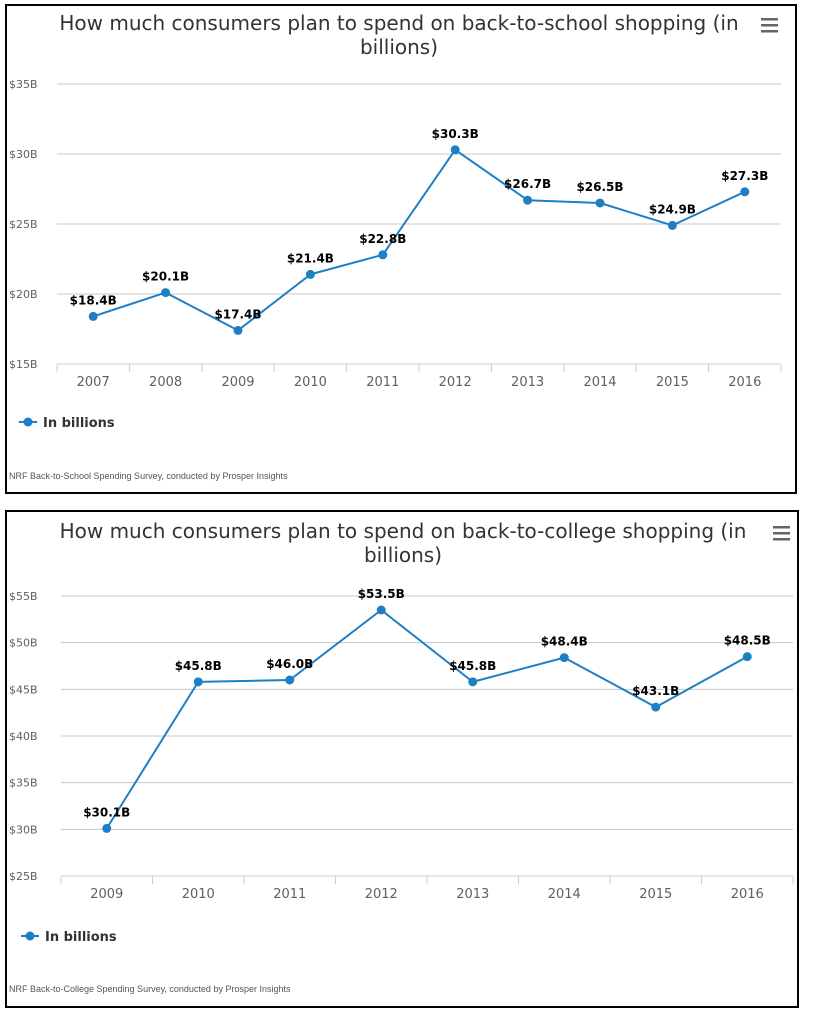  Describe the element at coordinates (23, 689) in the screenshot. I see `y-tick-label: $45B` at that location.